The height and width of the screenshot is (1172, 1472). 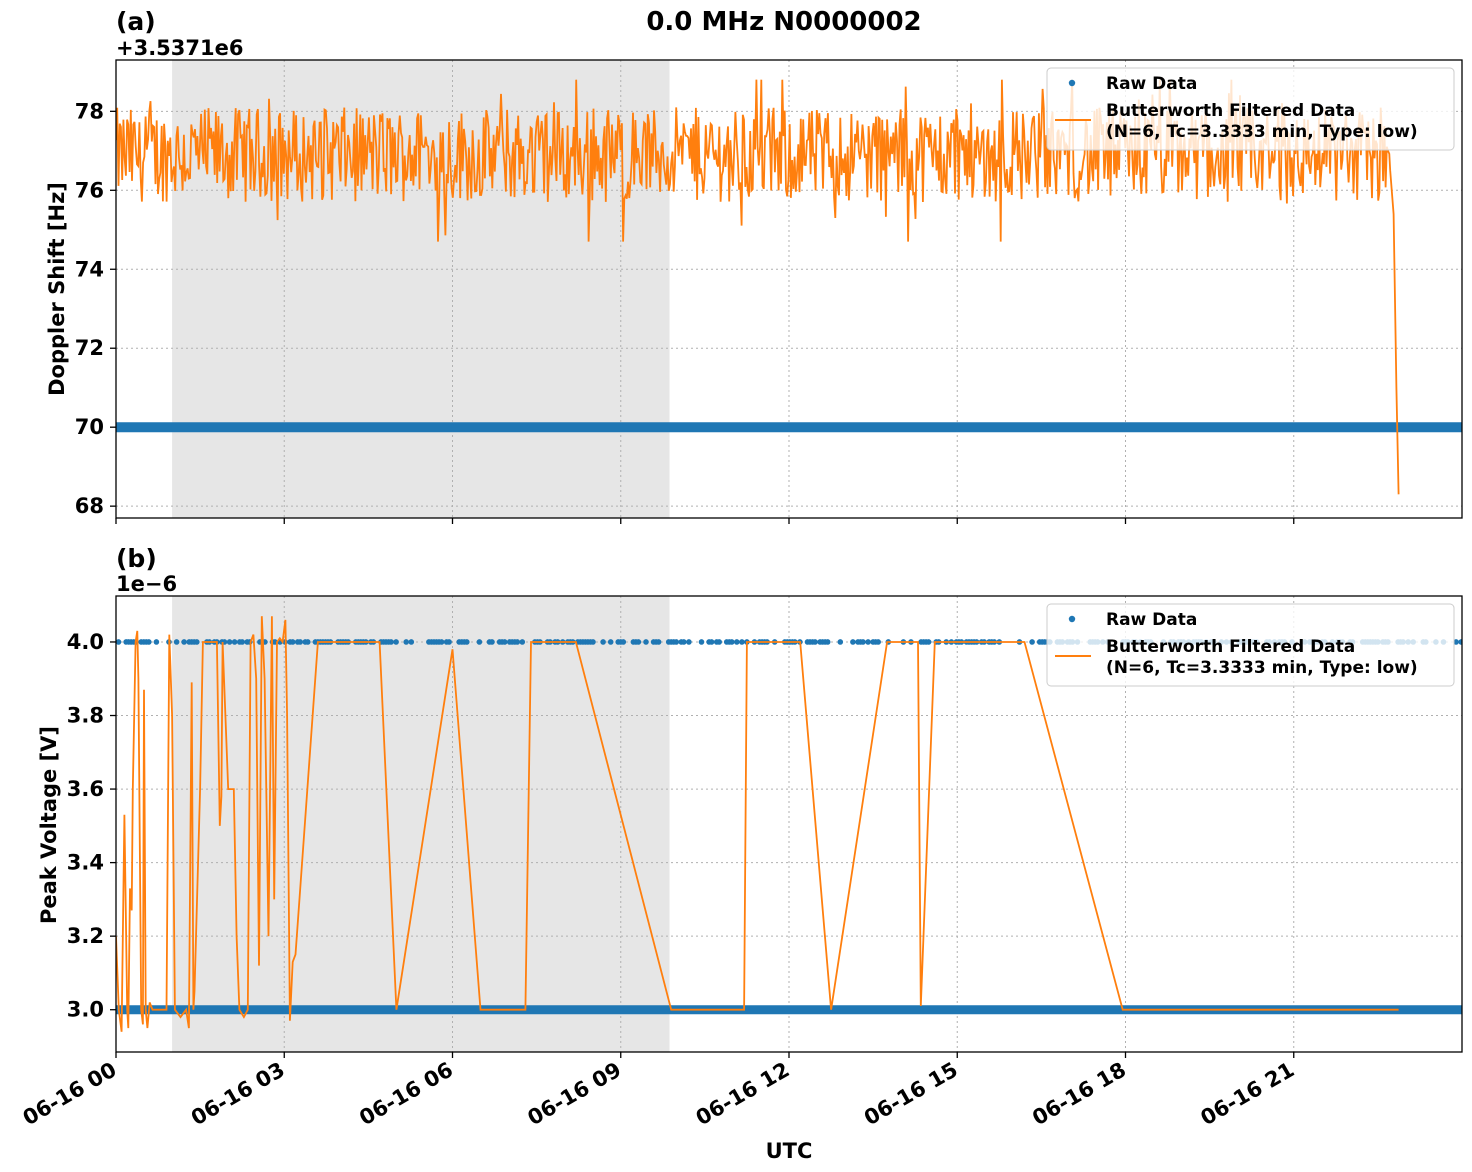 What do you see at coordinates (49, 825) in the screenshot?
I see `panel-b-ylabel: Peak Voltage [V]` at bounding box center [49, 825].